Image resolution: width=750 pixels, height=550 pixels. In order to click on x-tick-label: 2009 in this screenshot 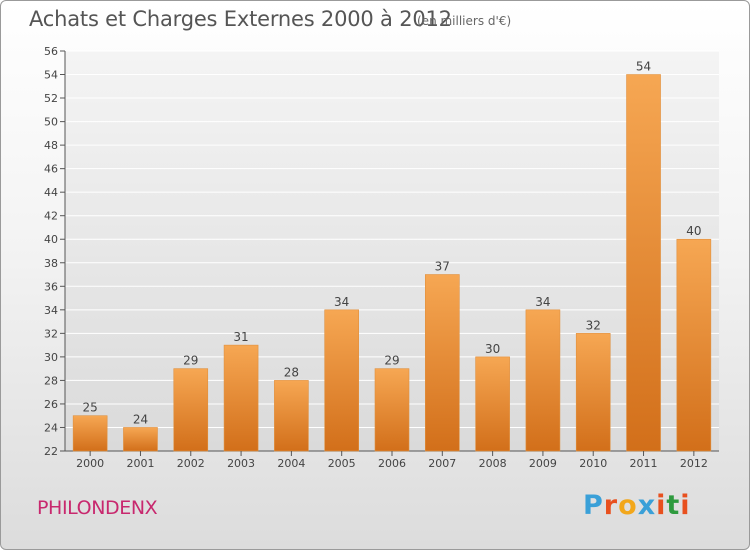, I will do `click(543, 463)`.